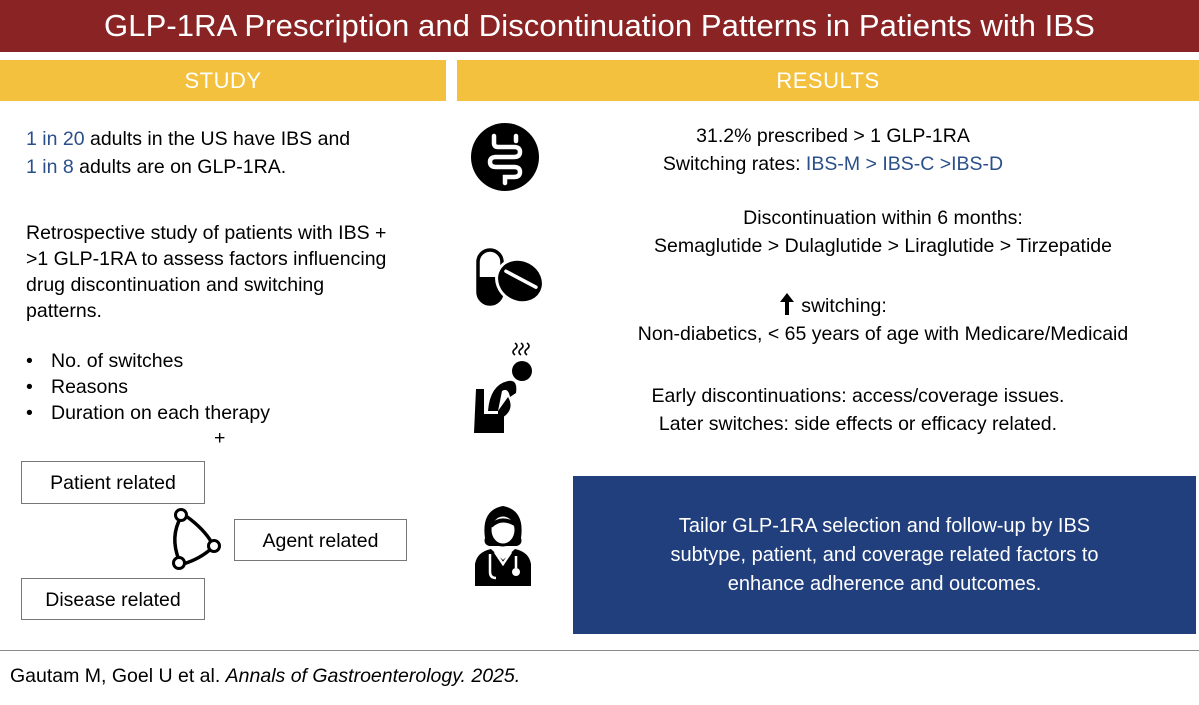 The image size is (1199, 705). I want to click on disease-related-box: Disease related, so click(113, 599).